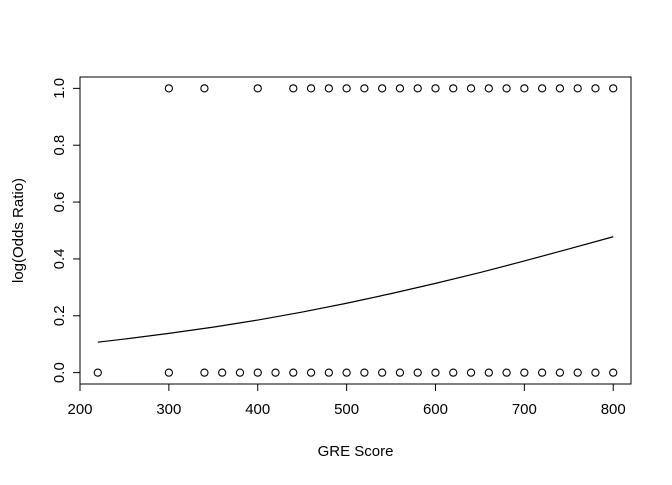 The image size is (672, 485). What do you see at coordinates (66, 230) in the screenshot?
I see `y-axis: 0.0 0.2 0.4 0.6 0.8 1.0` at bounding box center [66, 230].